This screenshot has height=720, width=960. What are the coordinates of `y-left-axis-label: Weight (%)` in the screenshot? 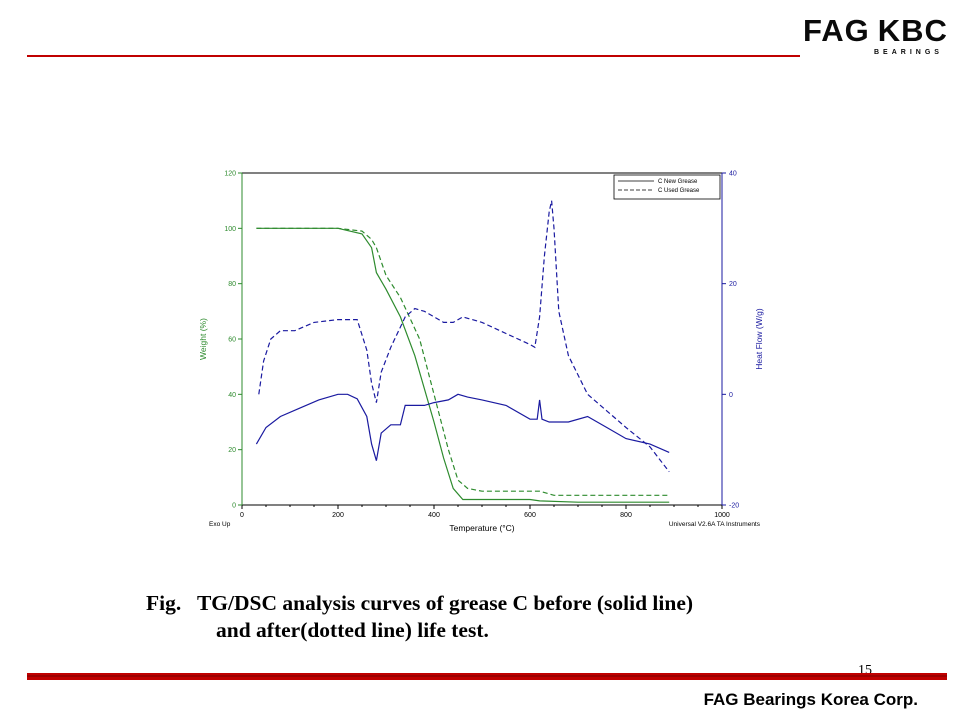 It's located at (203, 339).